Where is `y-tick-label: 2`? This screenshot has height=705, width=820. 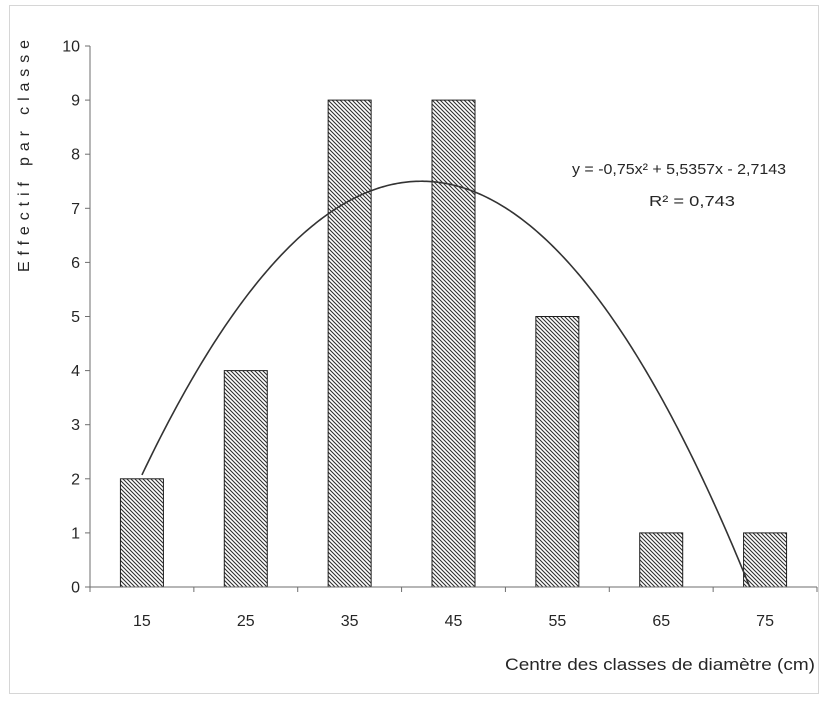
y-tick-label: 2 is located at coordinates (75, 479).